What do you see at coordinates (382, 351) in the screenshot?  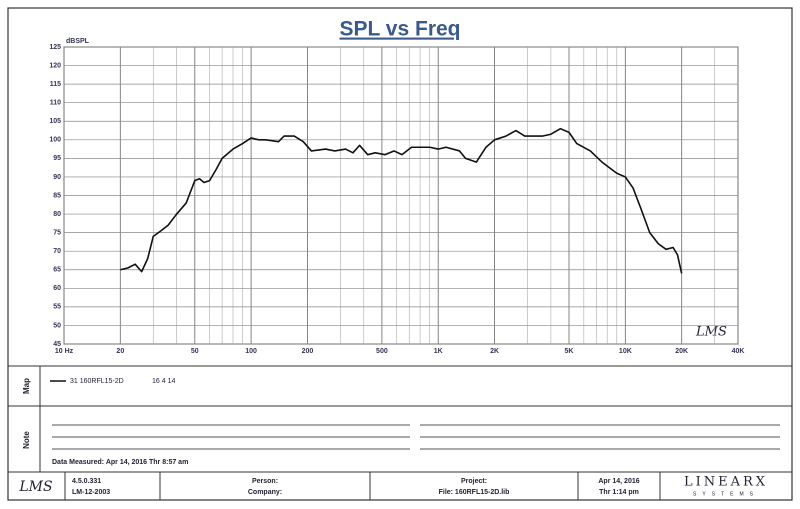 I see `x-tick-label: 500` at bounding box center [382, 351].